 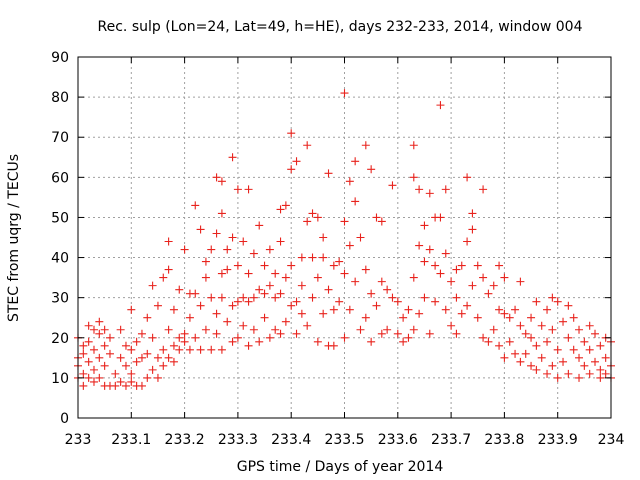 I want to click on y-tick-labels: 0 10 20 30 40 50 60 70 80 90, so click(x=60, y=238).